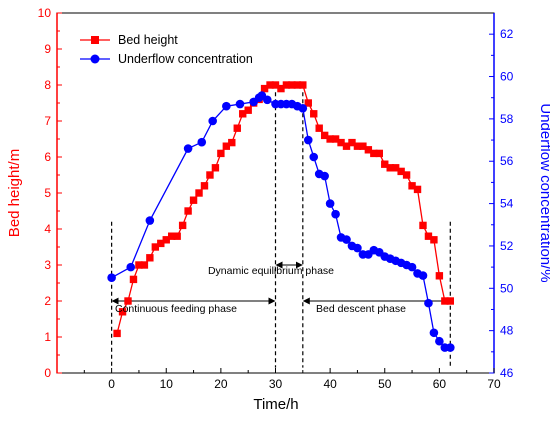  I want to click on legend-bed-height-label: Bed height, so click(148, 40).